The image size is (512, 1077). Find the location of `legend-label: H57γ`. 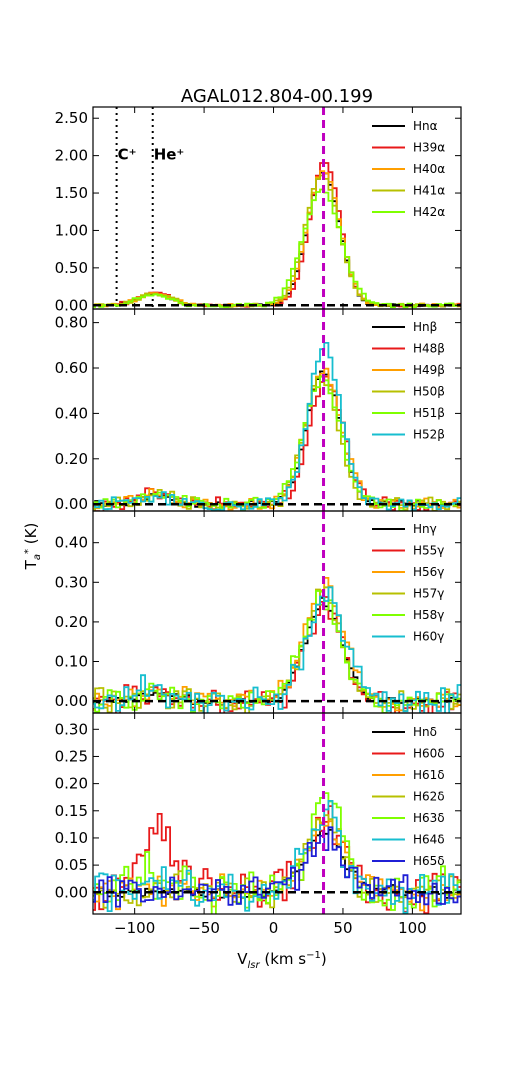

legend-label: H57γ is located at coordinates (428, 594).